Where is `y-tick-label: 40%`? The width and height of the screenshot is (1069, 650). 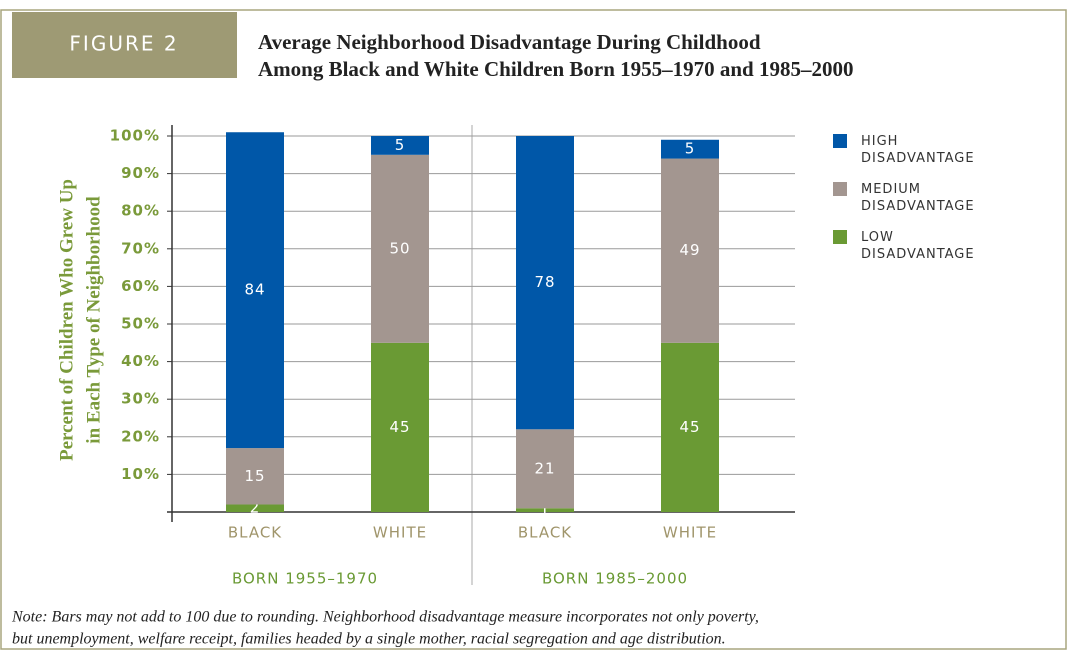
y-tick-label: 40% is located at coordinates (140, 361).